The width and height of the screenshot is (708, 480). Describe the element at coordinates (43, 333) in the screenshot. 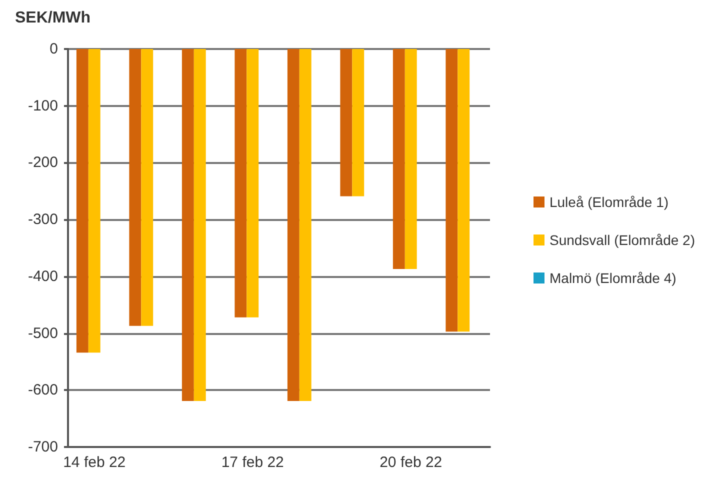

I see `y-tick-label: -500` at that location.